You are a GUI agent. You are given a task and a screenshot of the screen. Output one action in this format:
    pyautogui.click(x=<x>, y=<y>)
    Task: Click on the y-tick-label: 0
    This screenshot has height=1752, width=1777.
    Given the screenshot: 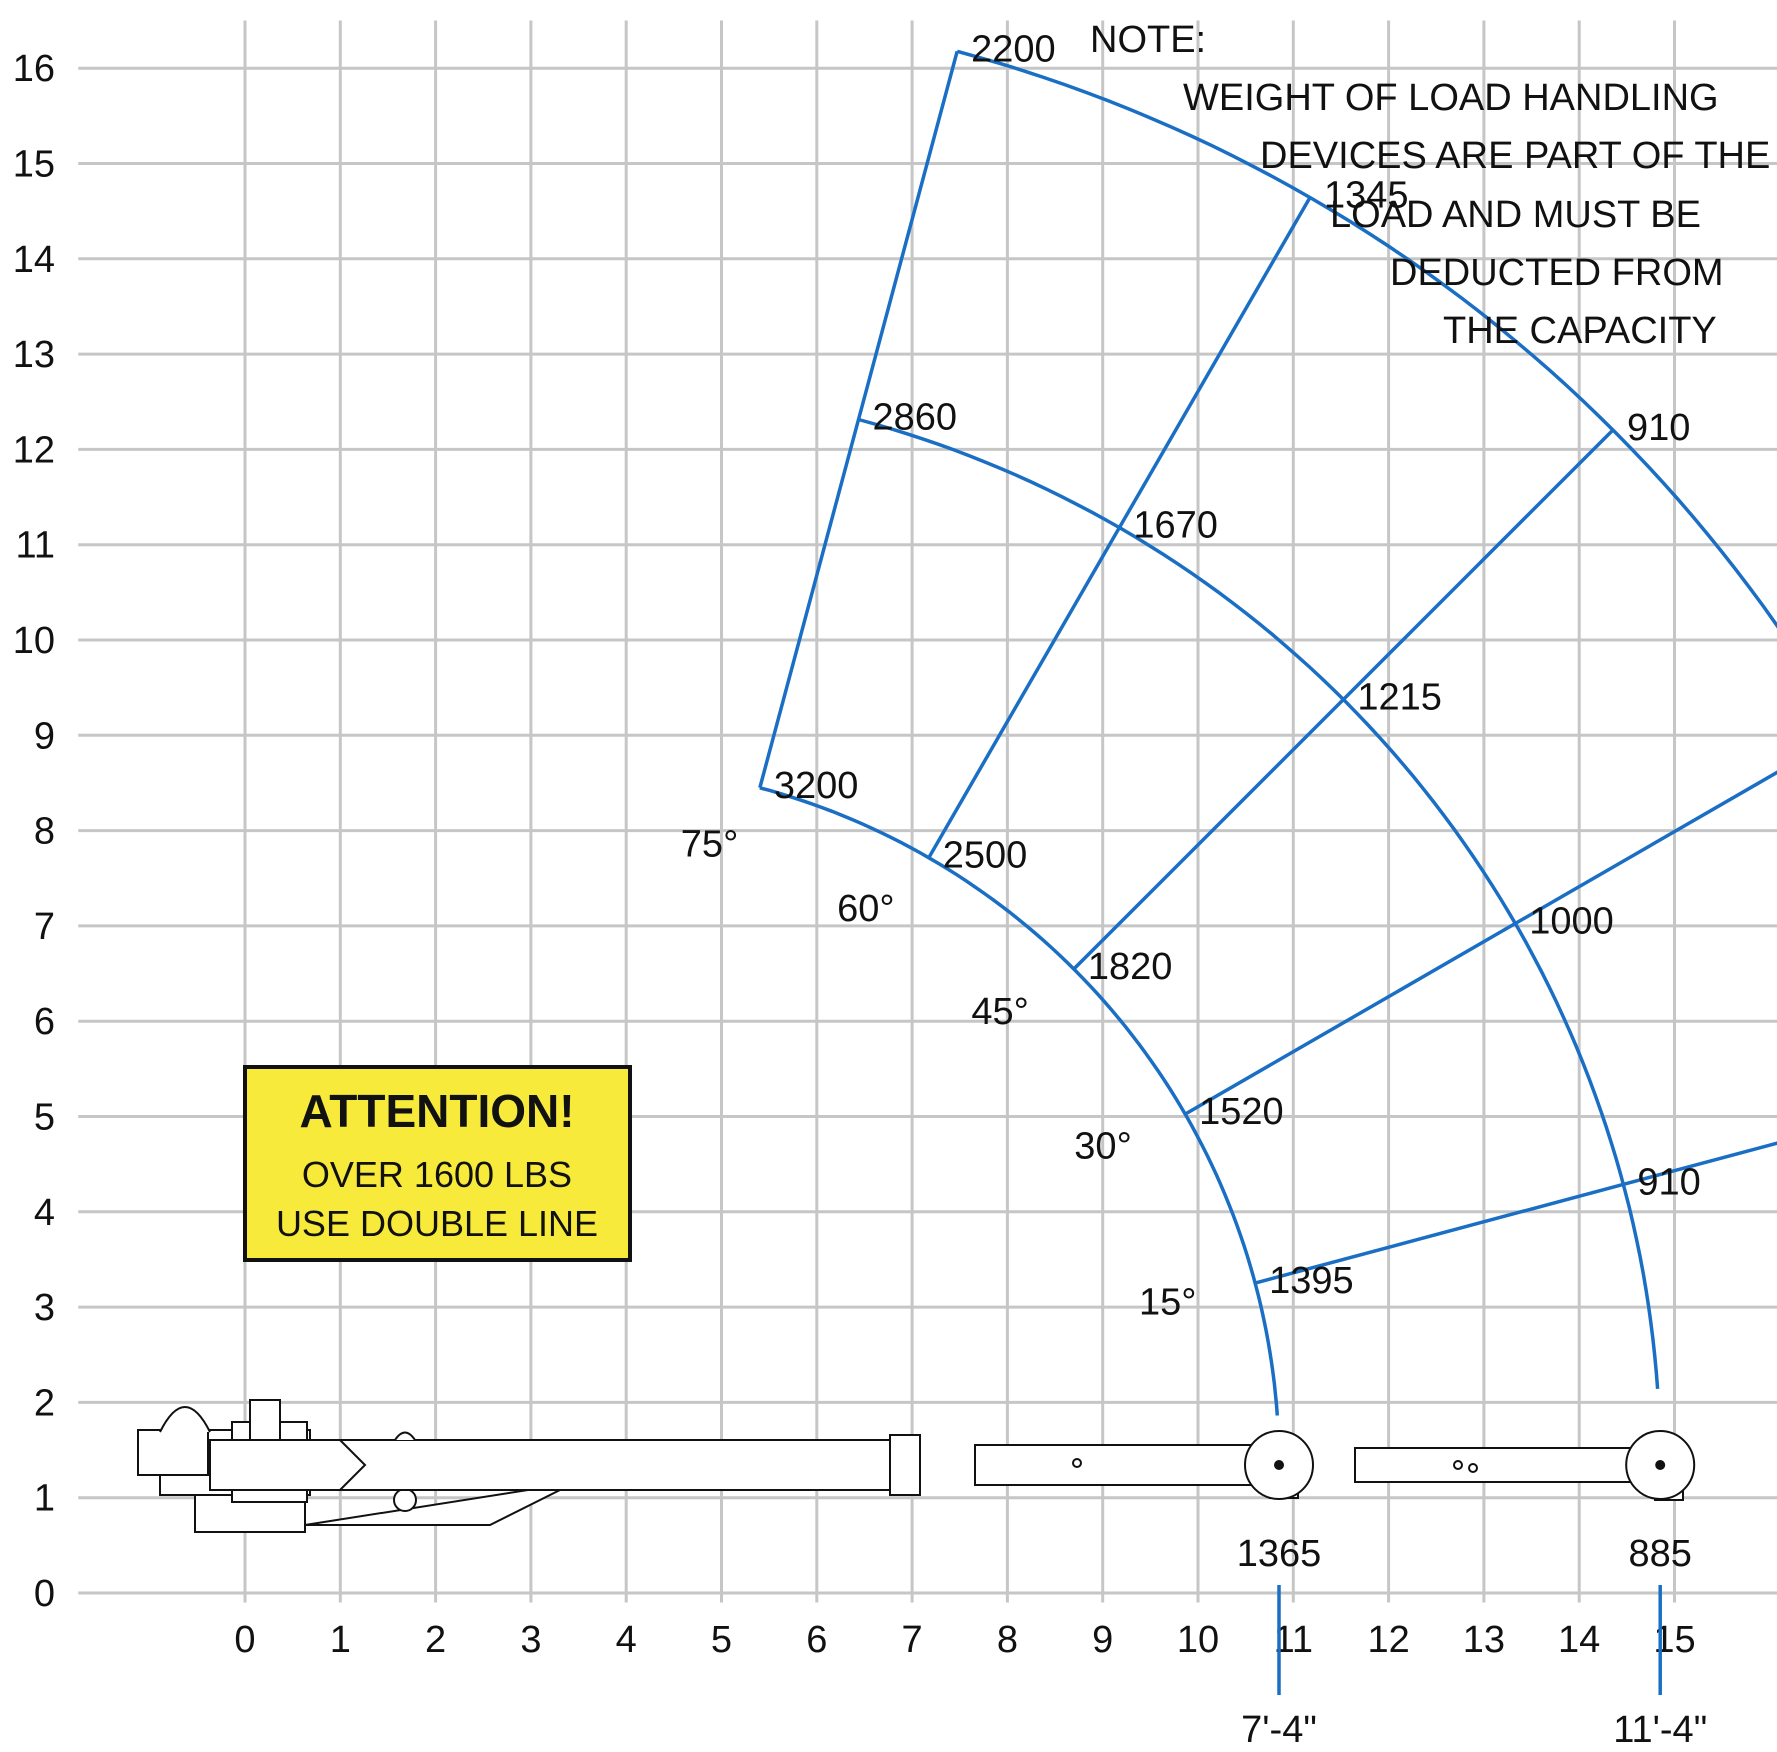 What is the action you would take?
    pyautogui.click(x=44, y=1594)
    